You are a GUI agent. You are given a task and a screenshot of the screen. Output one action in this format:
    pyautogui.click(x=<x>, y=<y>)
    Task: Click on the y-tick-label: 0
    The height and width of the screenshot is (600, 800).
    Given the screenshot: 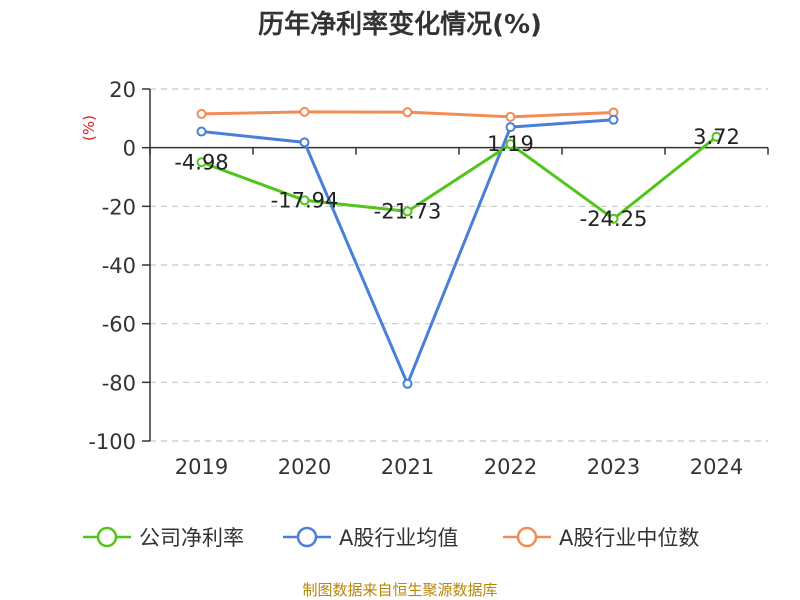 What is the action you would take?
    pyautogui.click(x=129, y=149)
    